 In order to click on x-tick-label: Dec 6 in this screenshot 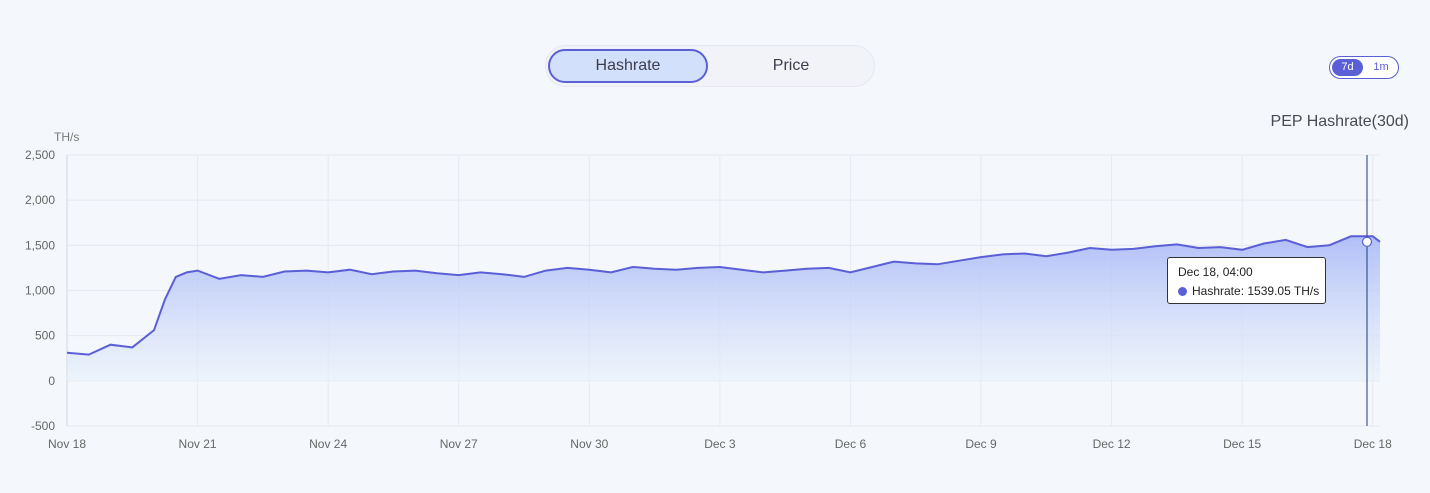, I will do `click(851, 444)`.